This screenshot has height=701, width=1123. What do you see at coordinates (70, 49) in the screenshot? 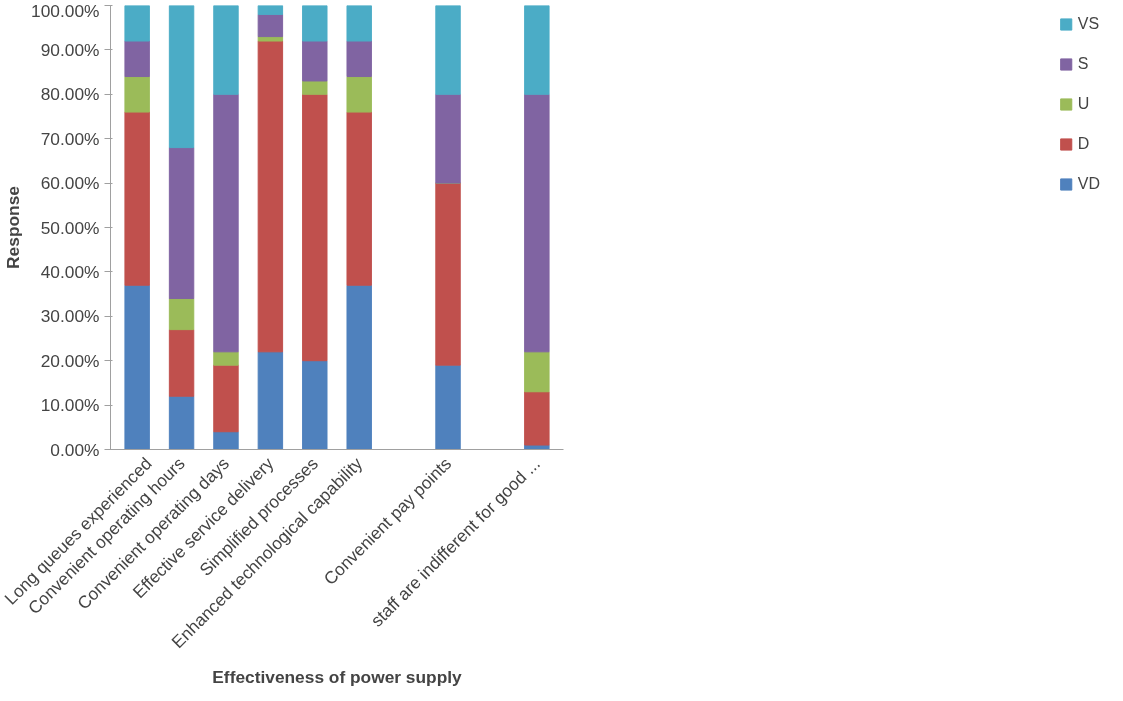
I see `y-tick-label: 90.00%` at bounding box center [70, 49].